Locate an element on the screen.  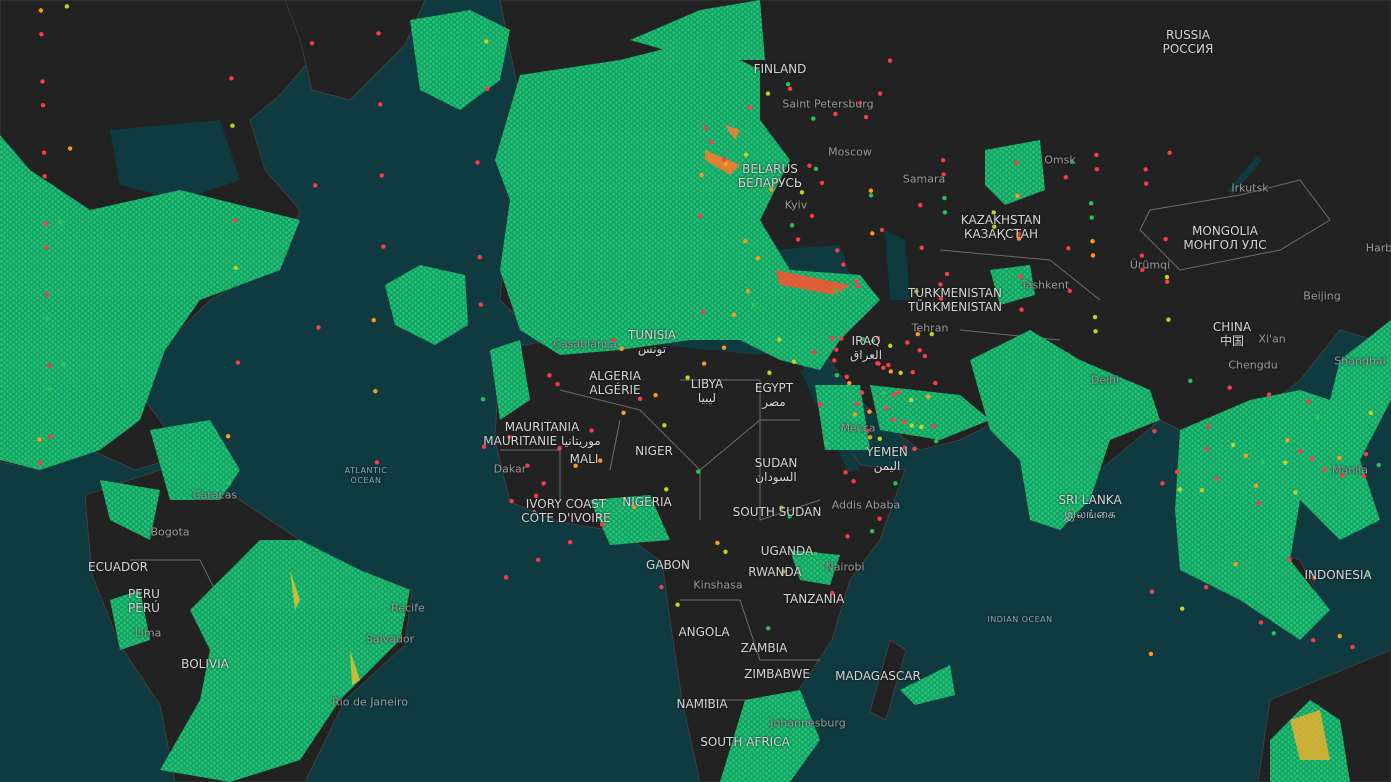
coverage-india is located at coordinates (1065, 430).